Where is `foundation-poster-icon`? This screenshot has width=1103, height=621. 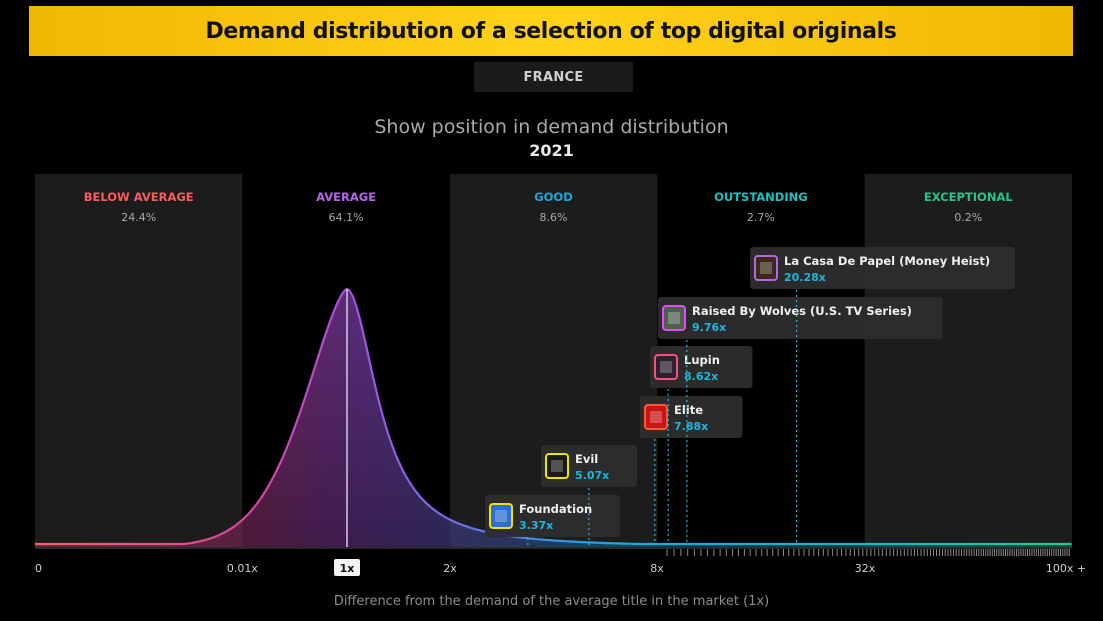
foundation-poster-icon is located at coordinates (501, 516).